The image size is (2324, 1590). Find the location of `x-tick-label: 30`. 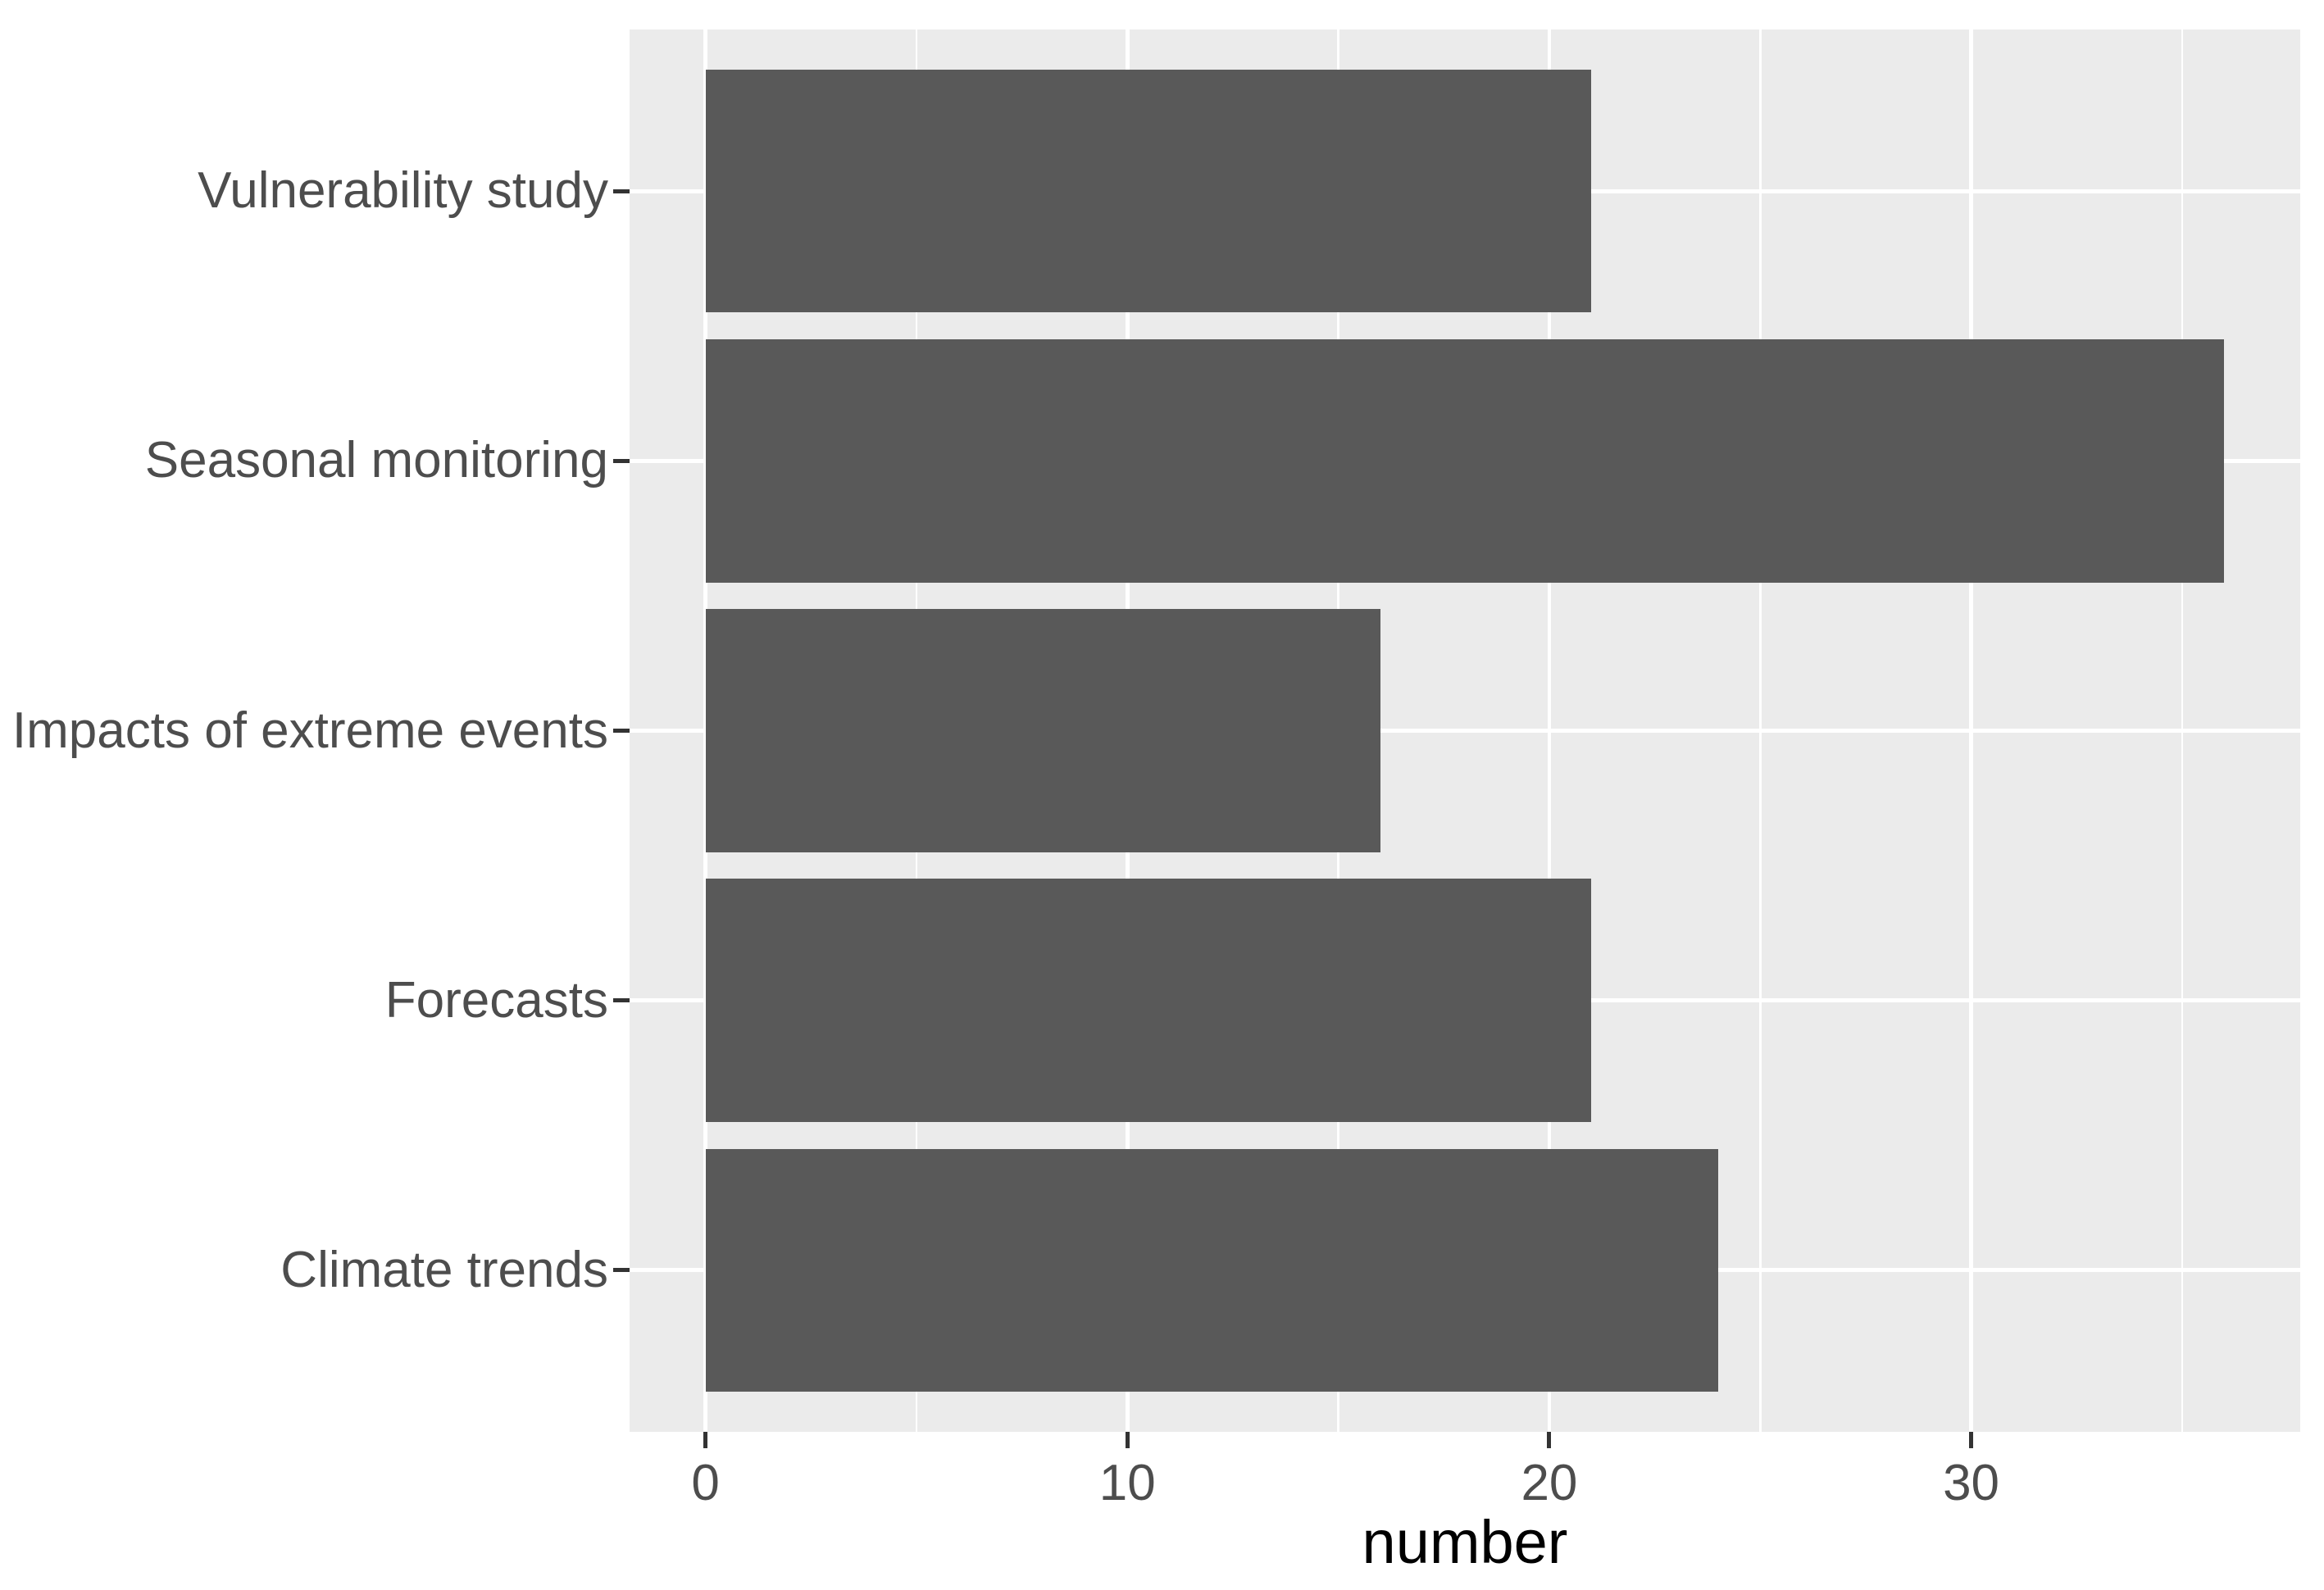

x-tick-label: 30 is located at coordinates (1971, 1483).